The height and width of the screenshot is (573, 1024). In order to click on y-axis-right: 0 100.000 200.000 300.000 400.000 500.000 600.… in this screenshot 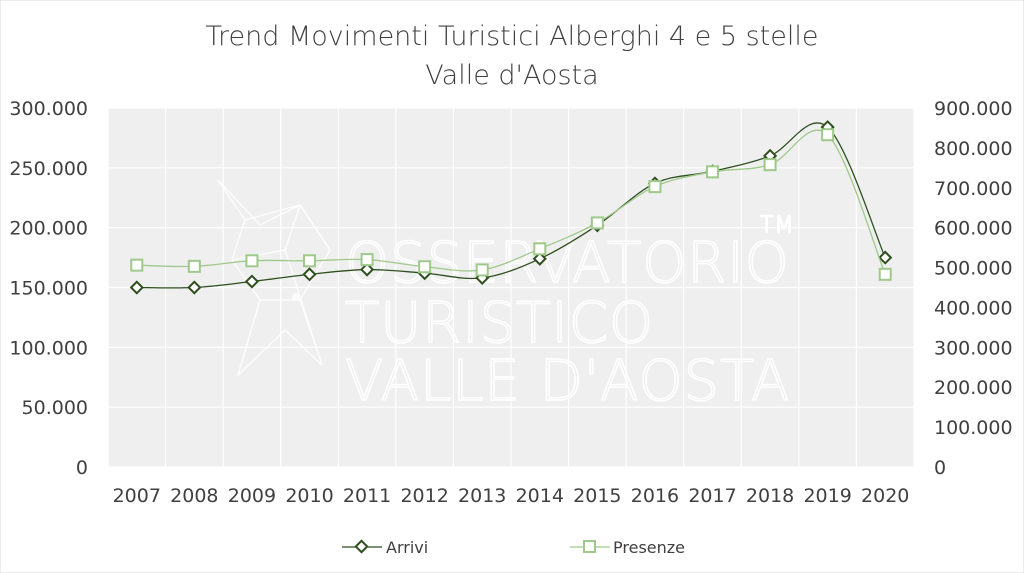, I will do `click(973, 288)`.